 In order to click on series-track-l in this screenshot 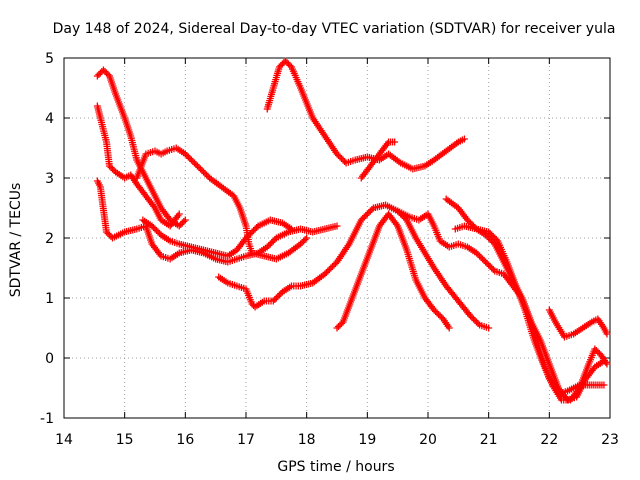, I will do `click(531, 313)`.